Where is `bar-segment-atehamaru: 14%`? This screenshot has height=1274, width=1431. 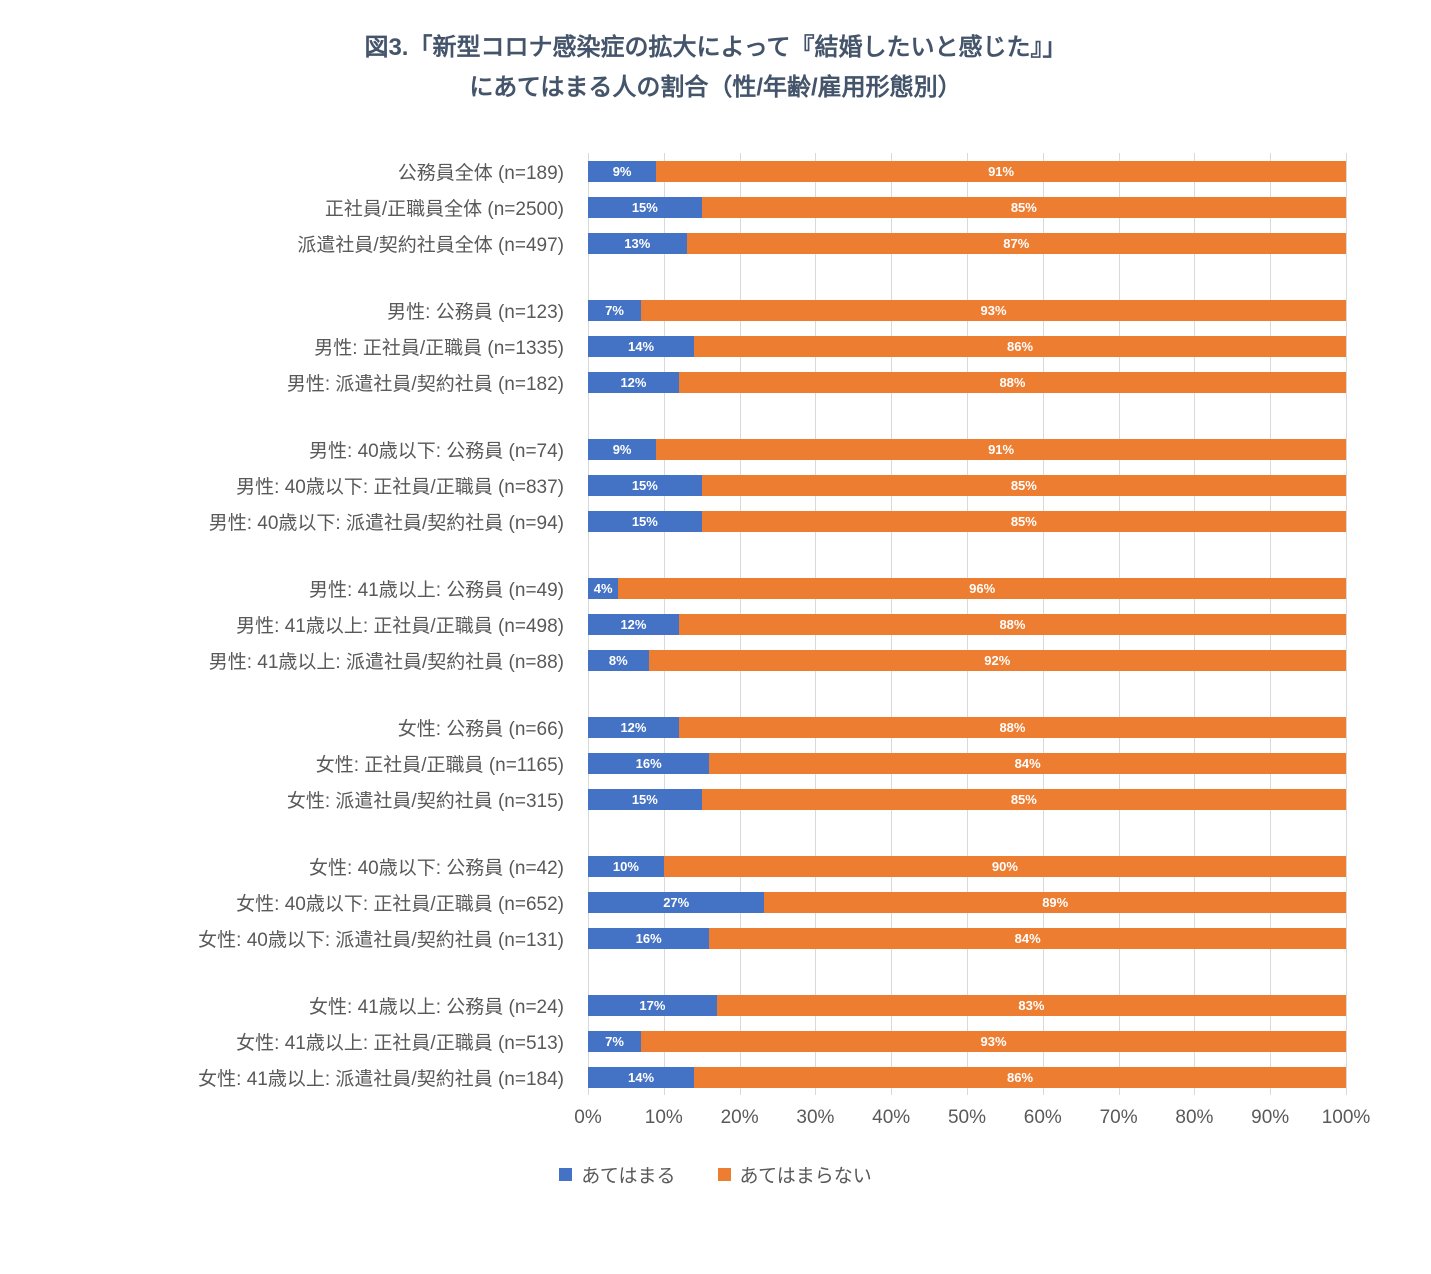 bar-segment-atehamaru: 14% is located at coordinates (641, 1077).